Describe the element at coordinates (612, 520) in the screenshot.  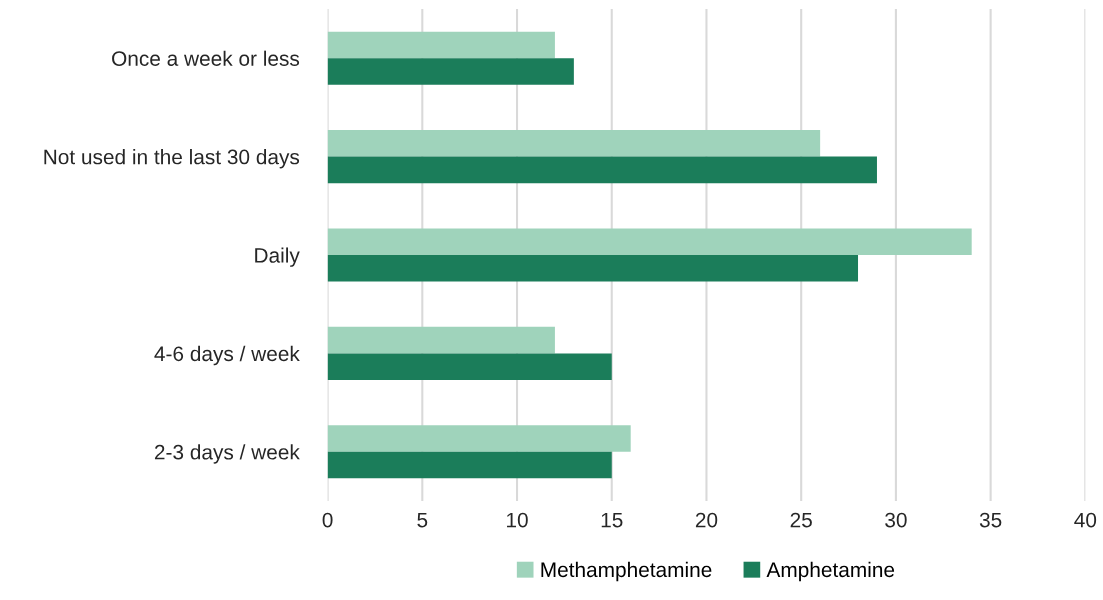
I see `x-tick-label: 15` at that location.